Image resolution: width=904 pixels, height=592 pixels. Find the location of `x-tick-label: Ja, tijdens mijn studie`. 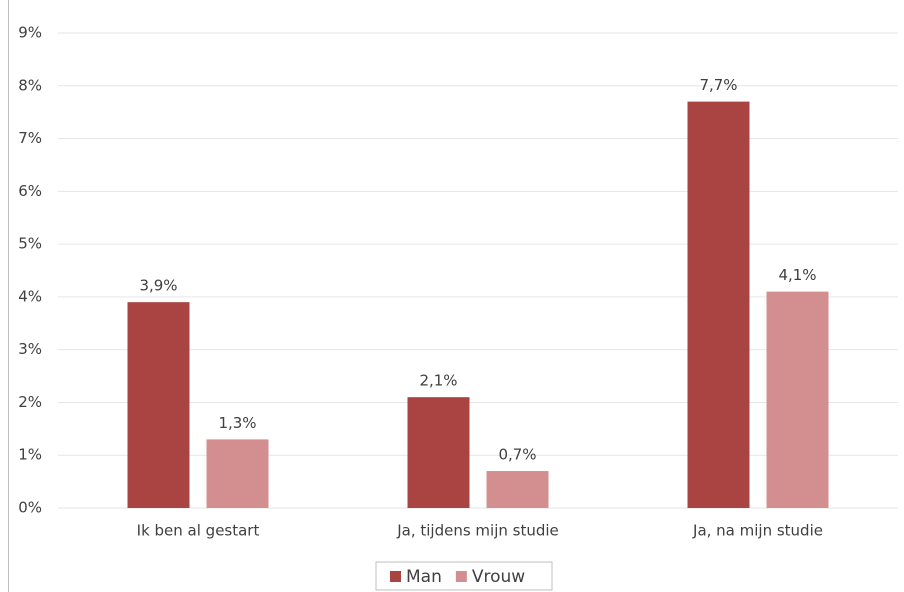

x-tick-label: Ja, tijdens mijn studie is located at coordinates (477, 531).